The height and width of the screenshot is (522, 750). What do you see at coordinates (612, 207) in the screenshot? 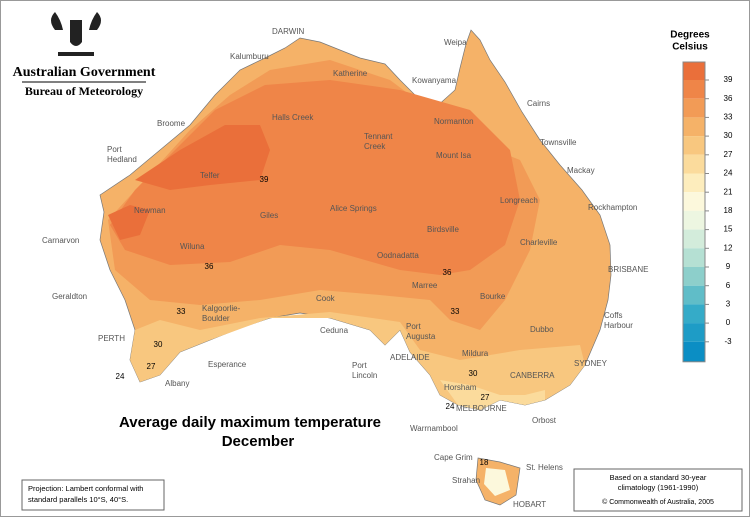
I see `place-label: Rockhampton` at bounding box center [612, 207].